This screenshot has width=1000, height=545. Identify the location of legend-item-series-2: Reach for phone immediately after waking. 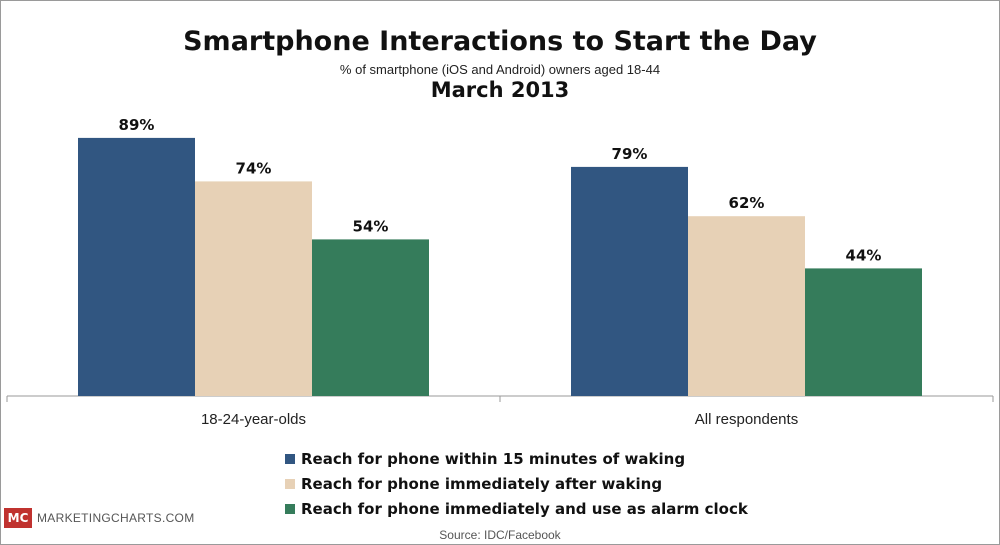
(516, 483).